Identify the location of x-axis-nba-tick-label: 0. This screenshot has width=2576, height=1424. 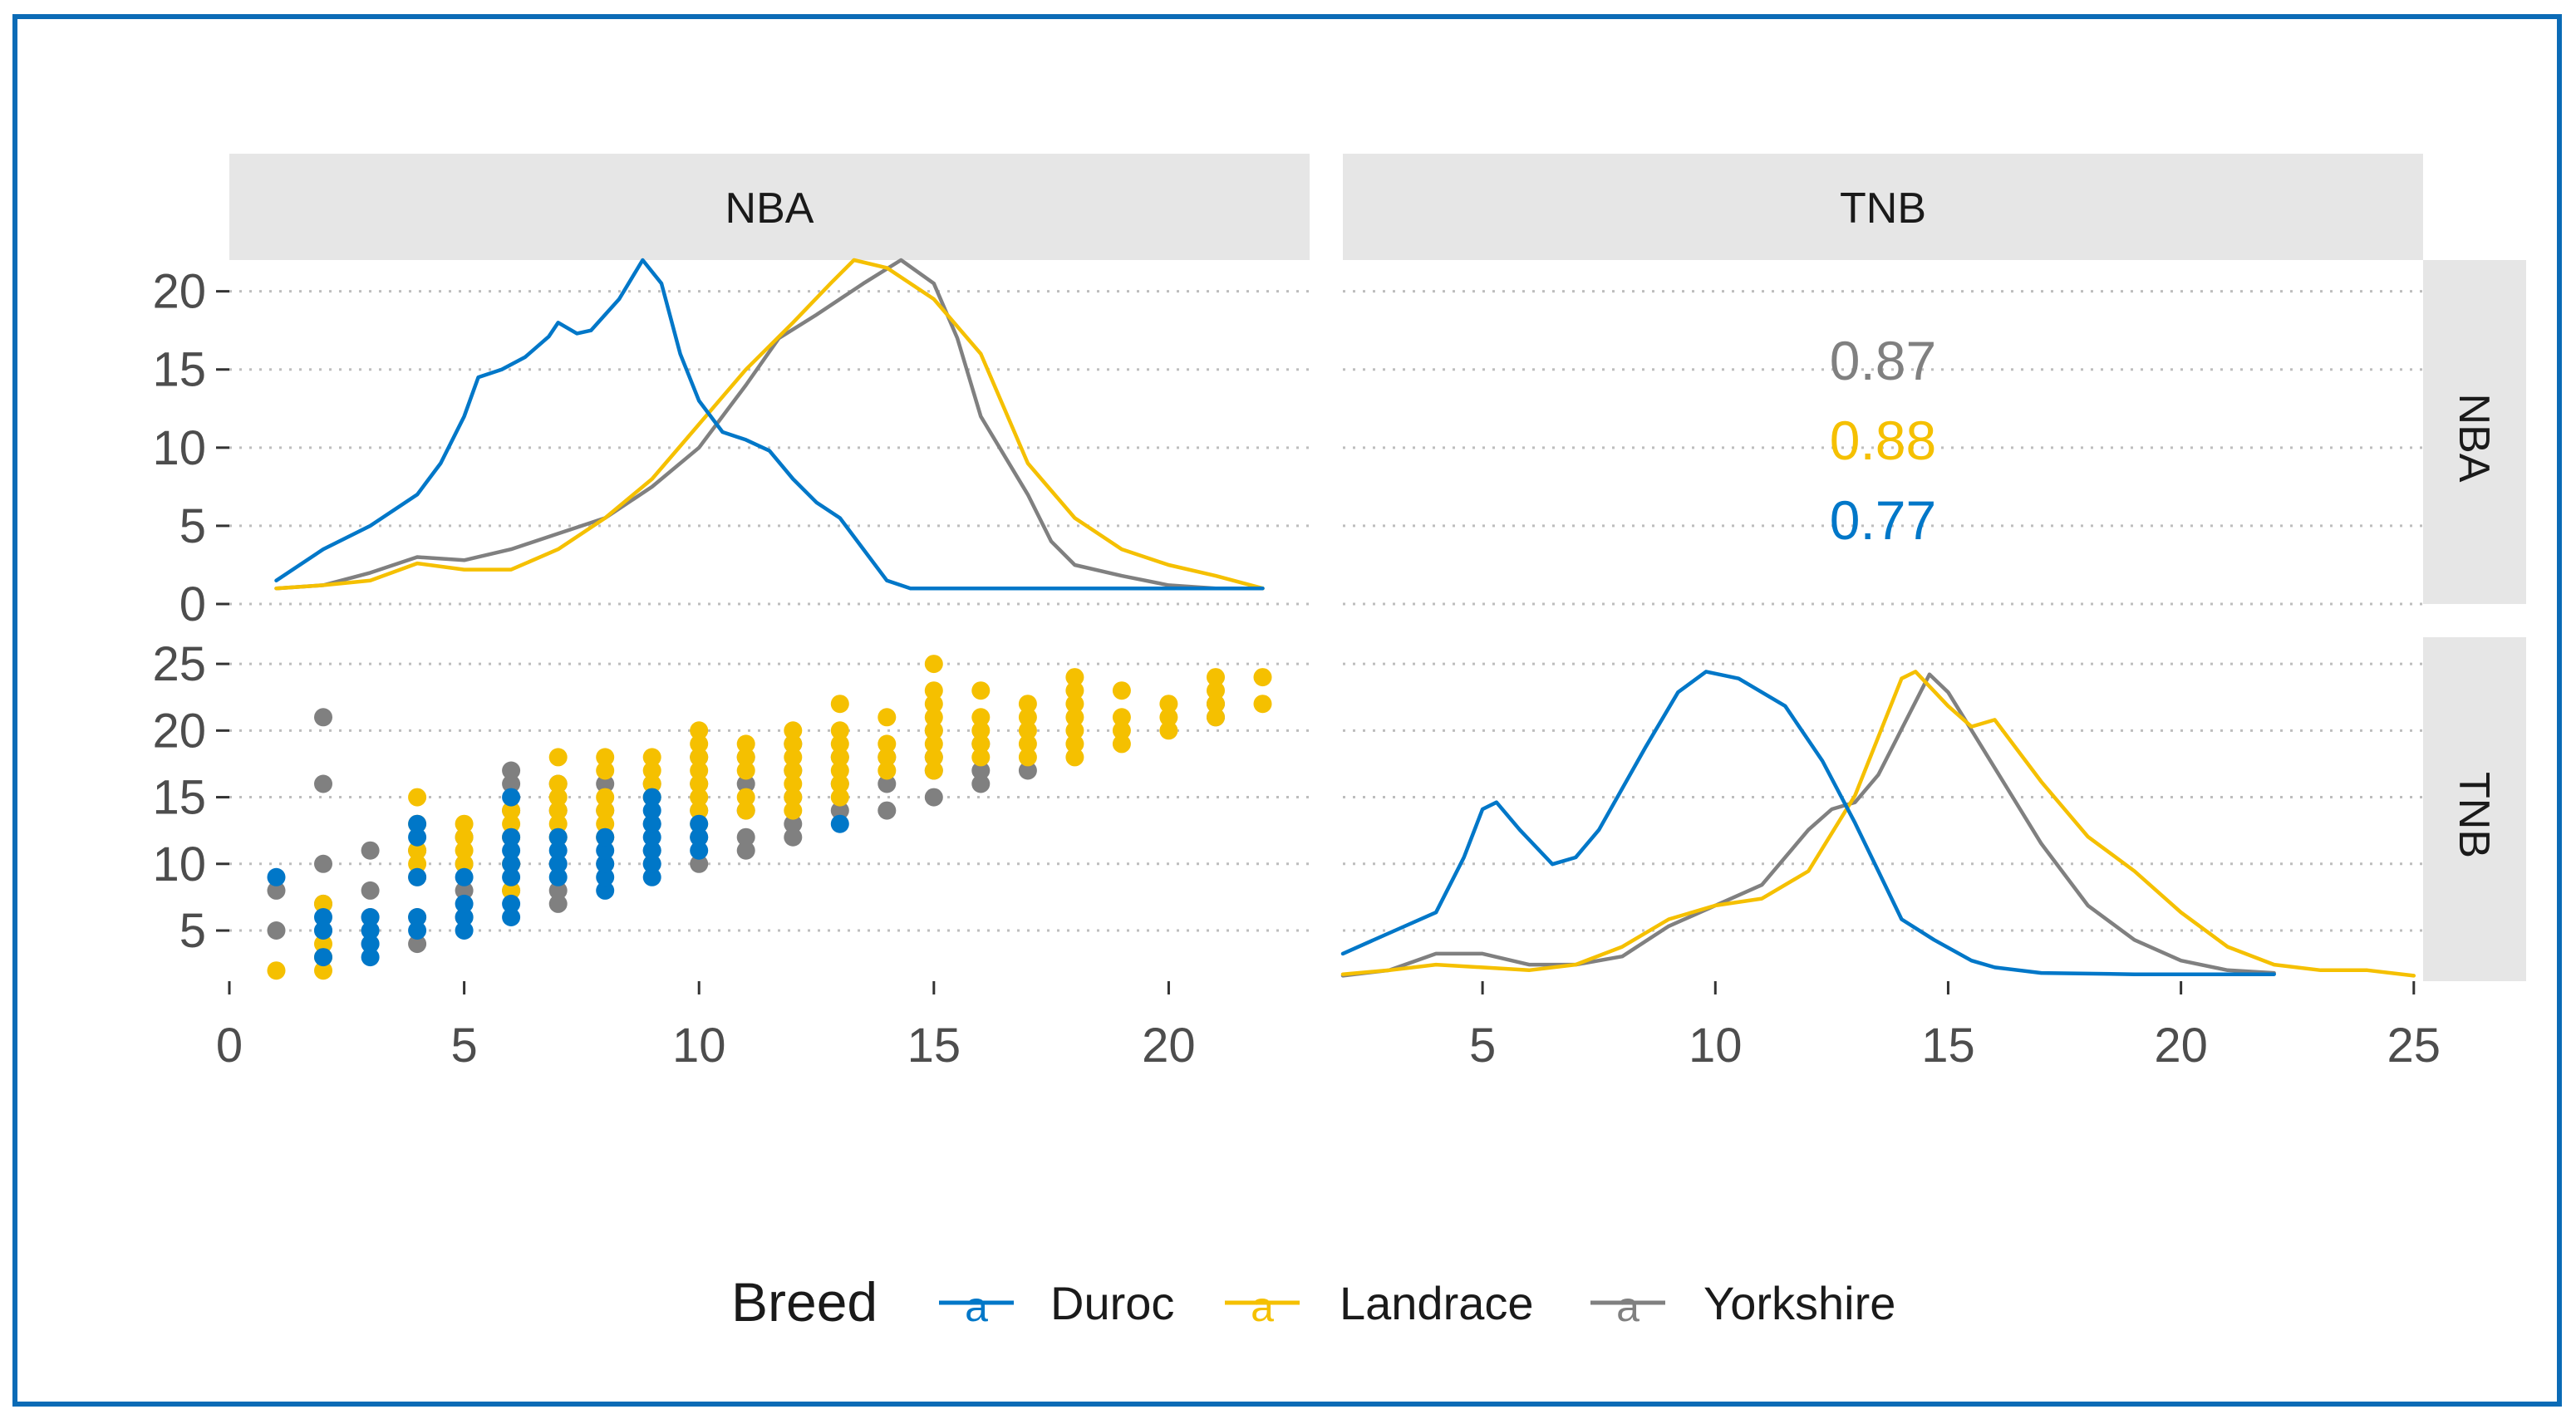
(229, 1046).